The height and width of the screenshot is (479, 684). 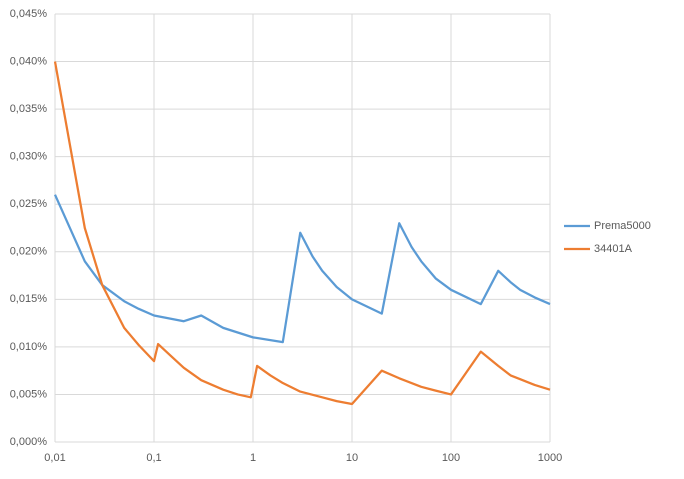 What do you see at coordinates (451, 458) in the screenshot?
I see `x-tick-label: 100` at bounding box center [451, 458].